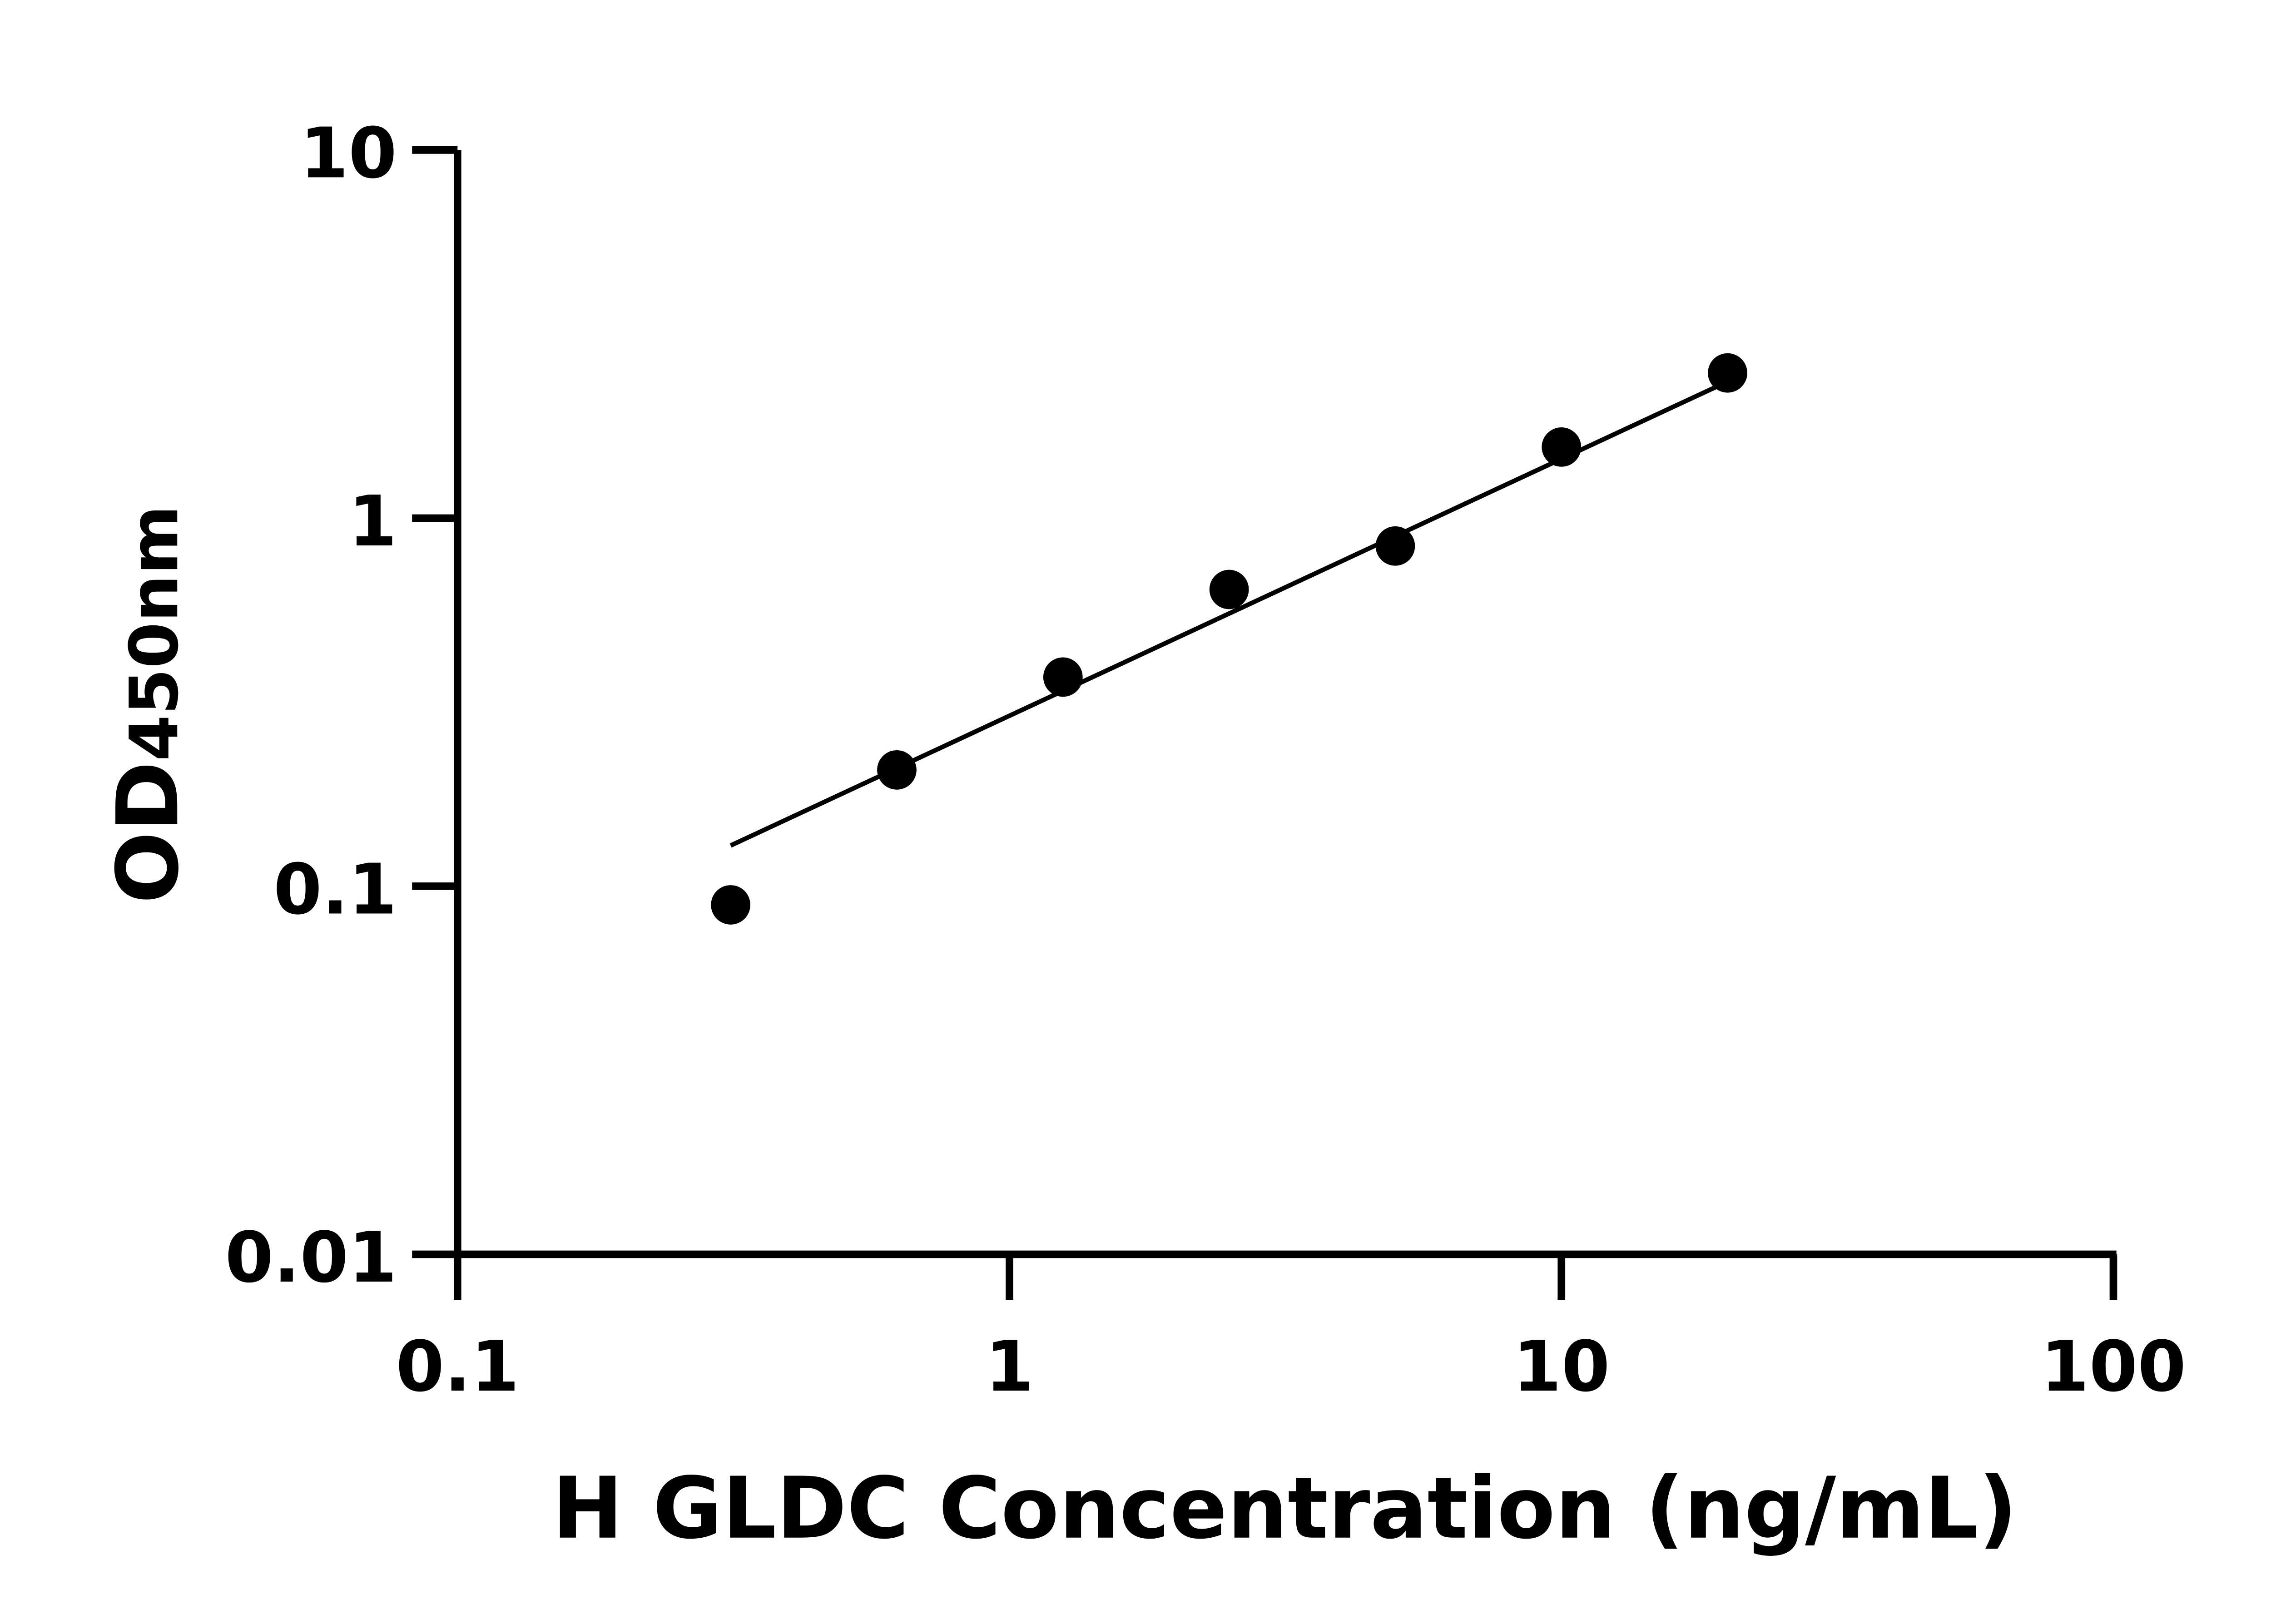  What do you see at coordinates (311, 1258) in the screenshot?
I see `y-tick-label: 0.01` at bounding box center [311, 1258].